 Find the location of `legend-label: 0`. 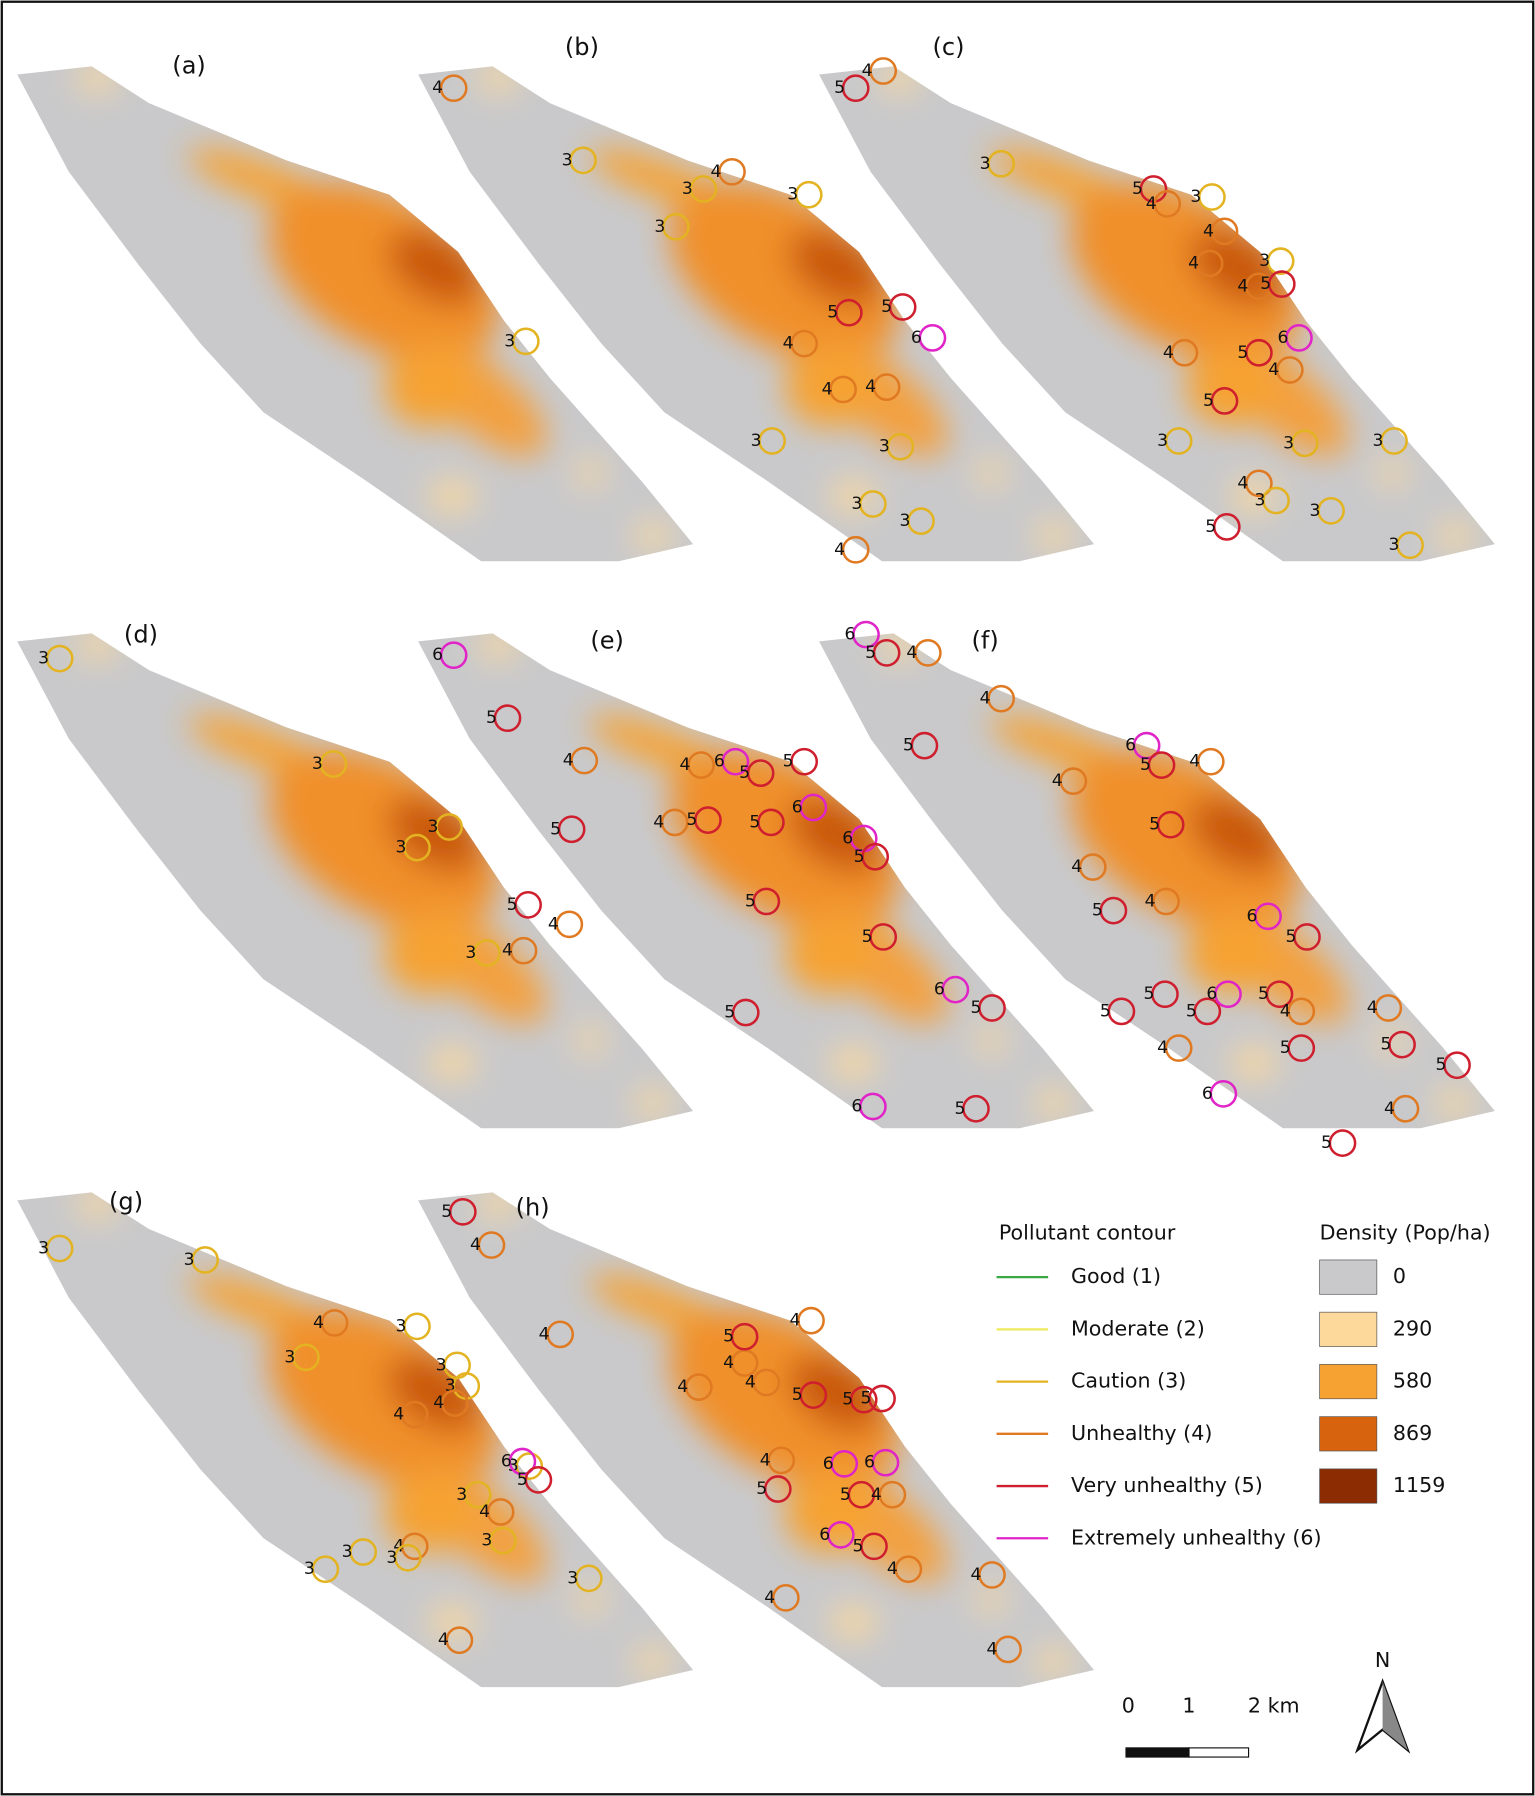

legend-label: 0 is located at coordinates (1399, 1276).